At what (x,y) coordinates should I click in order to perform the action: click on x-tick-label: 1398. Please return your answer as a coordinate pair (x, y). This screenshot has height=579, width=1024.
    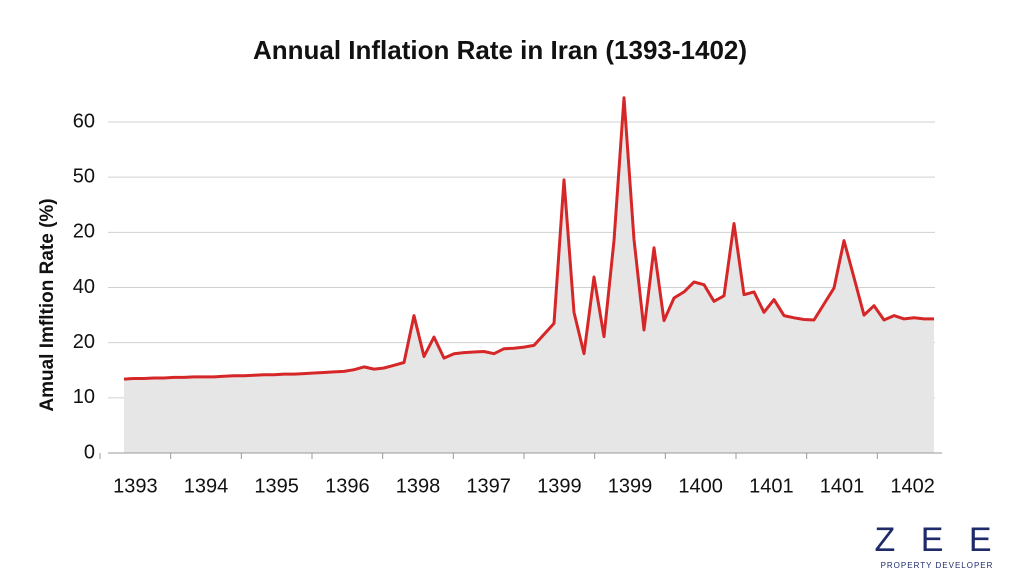
    Looking at the image, I should click on (418, 486).